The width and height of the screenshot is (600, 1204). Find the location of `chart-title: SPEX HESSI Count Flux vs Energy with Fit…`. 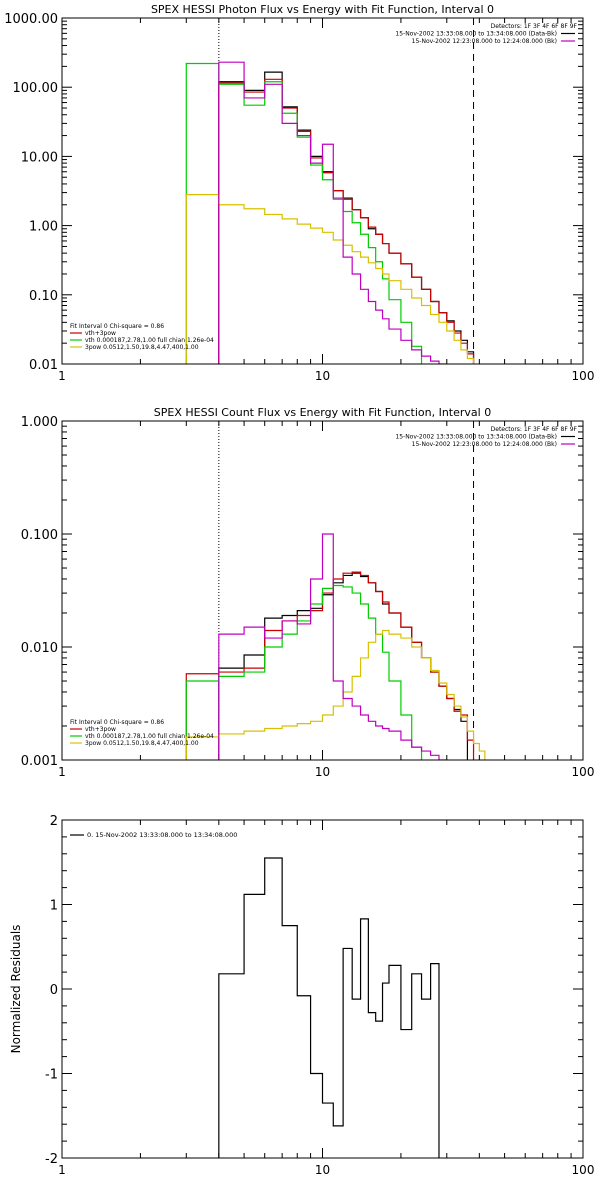

chart-title: SPEX HESSI Count Flux vs Energy with Fit… is located at coordinates (322, 412).